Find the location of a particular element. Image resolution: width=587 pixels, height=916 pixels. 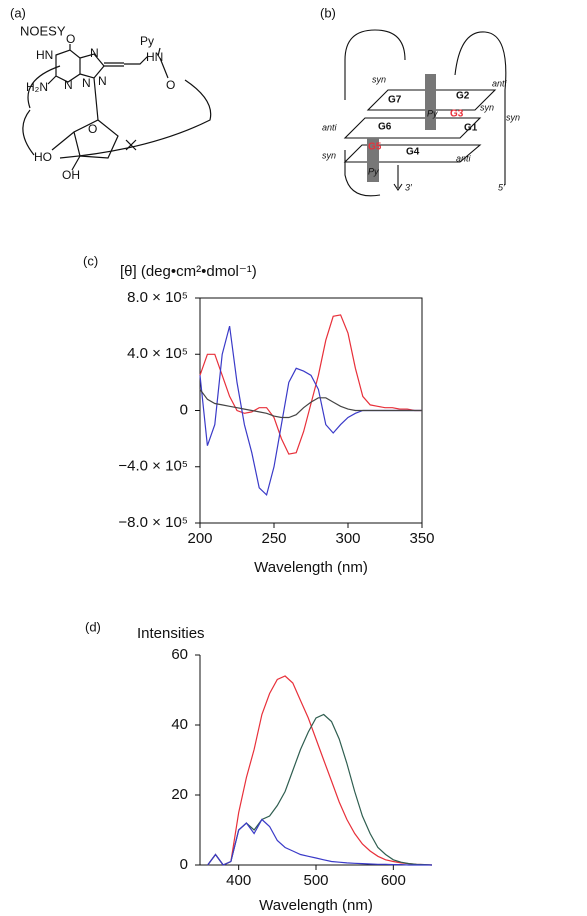

atom: OH is located at coordinates (71, 175).